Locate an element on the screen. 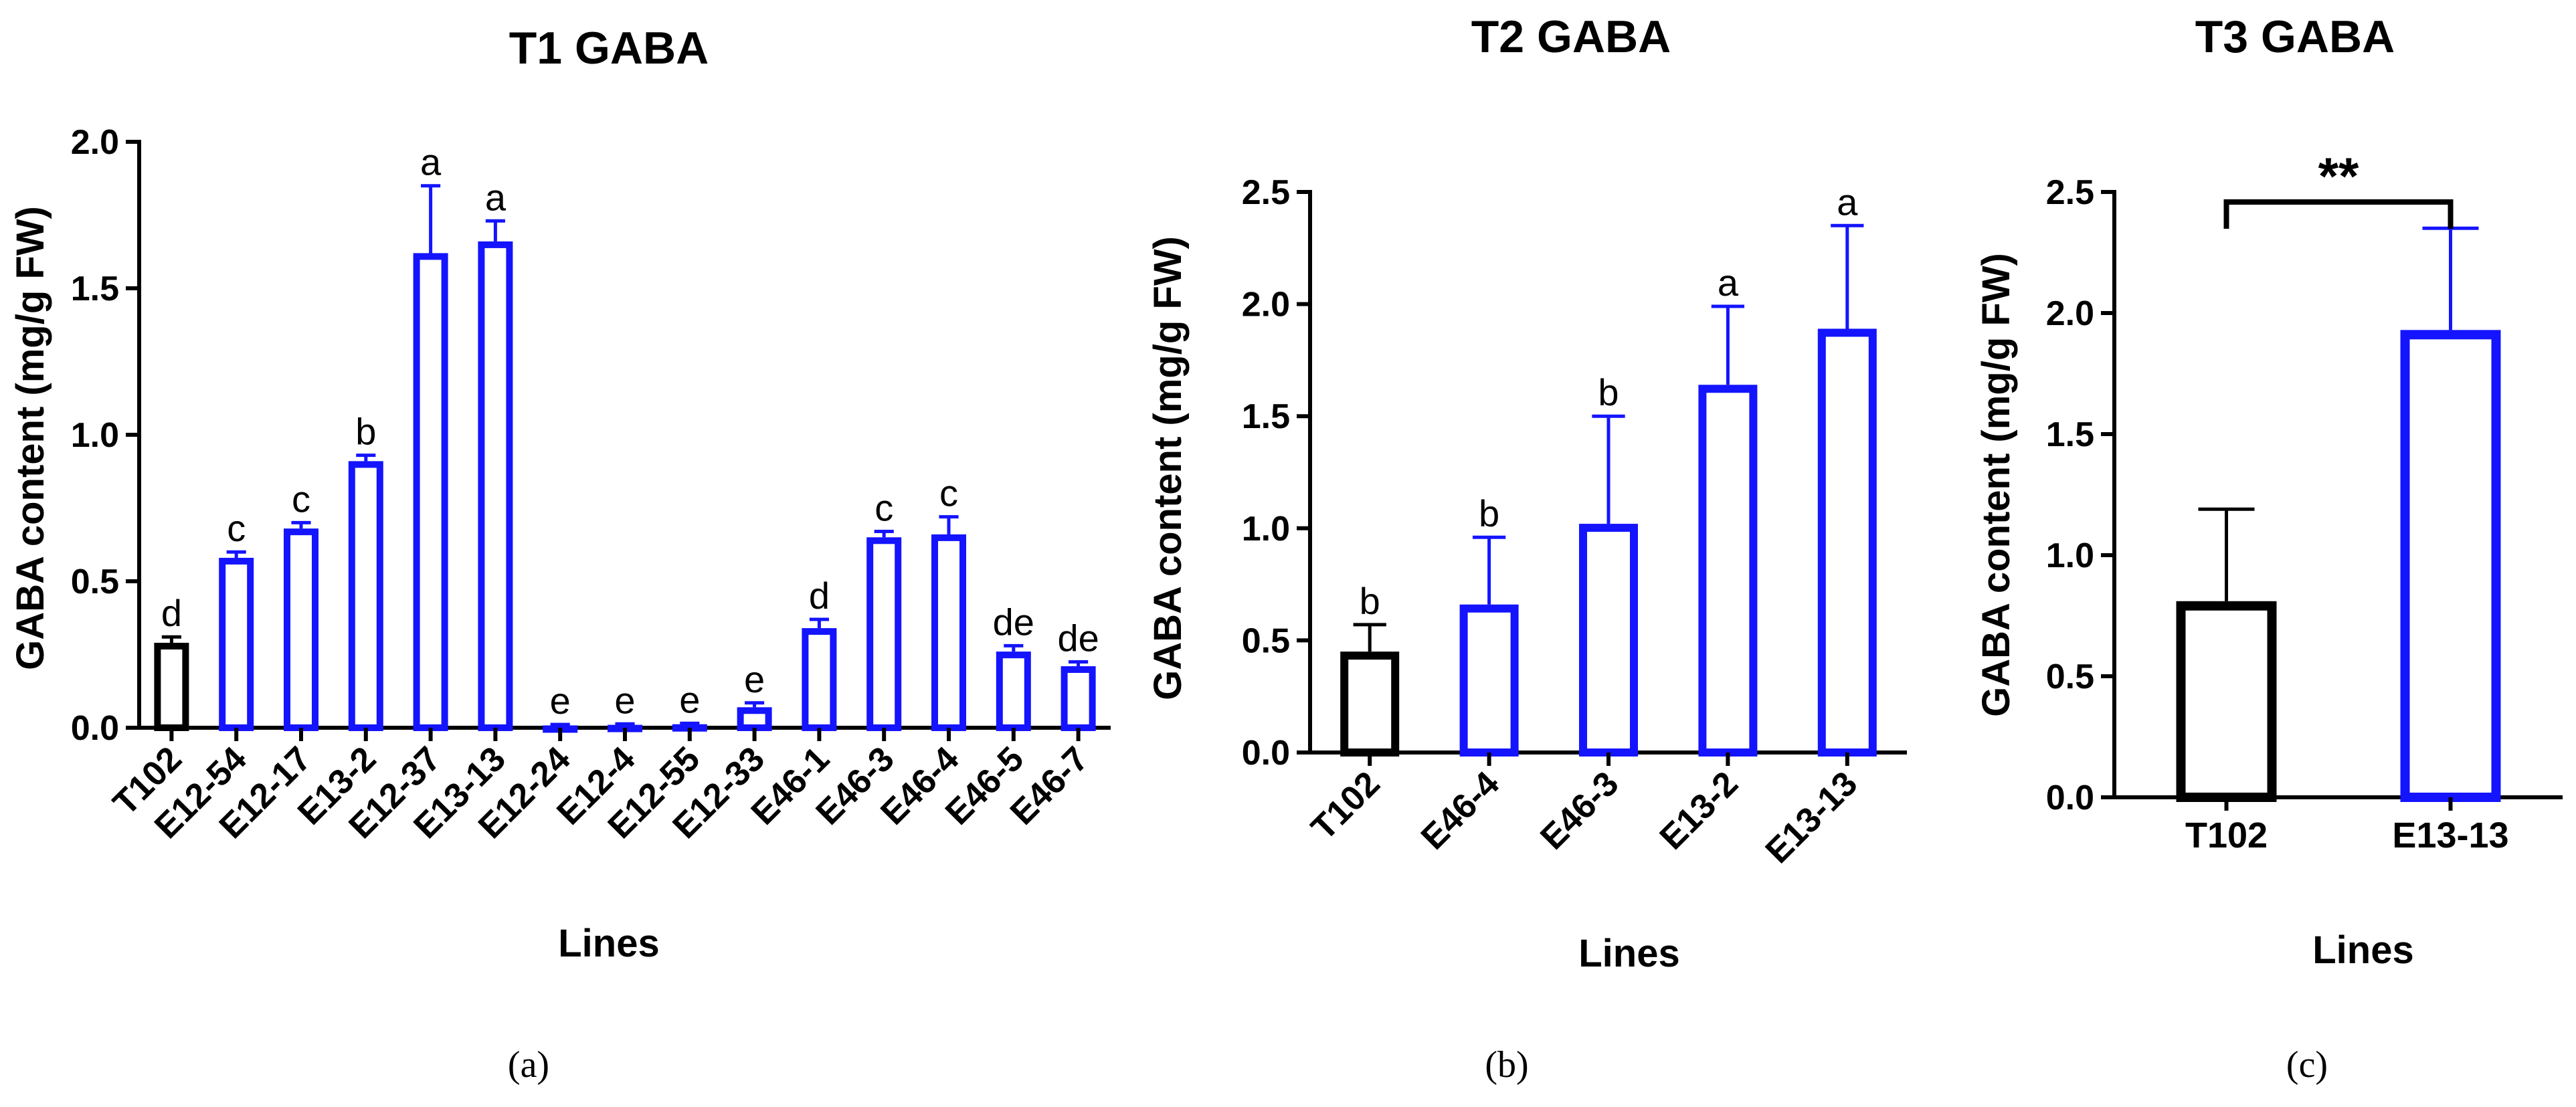 Image resolution: width=2576 pixels, height=1107 pixels. panel-b-x-tick-label: E46-4 is located at coordinates (1460, 810).